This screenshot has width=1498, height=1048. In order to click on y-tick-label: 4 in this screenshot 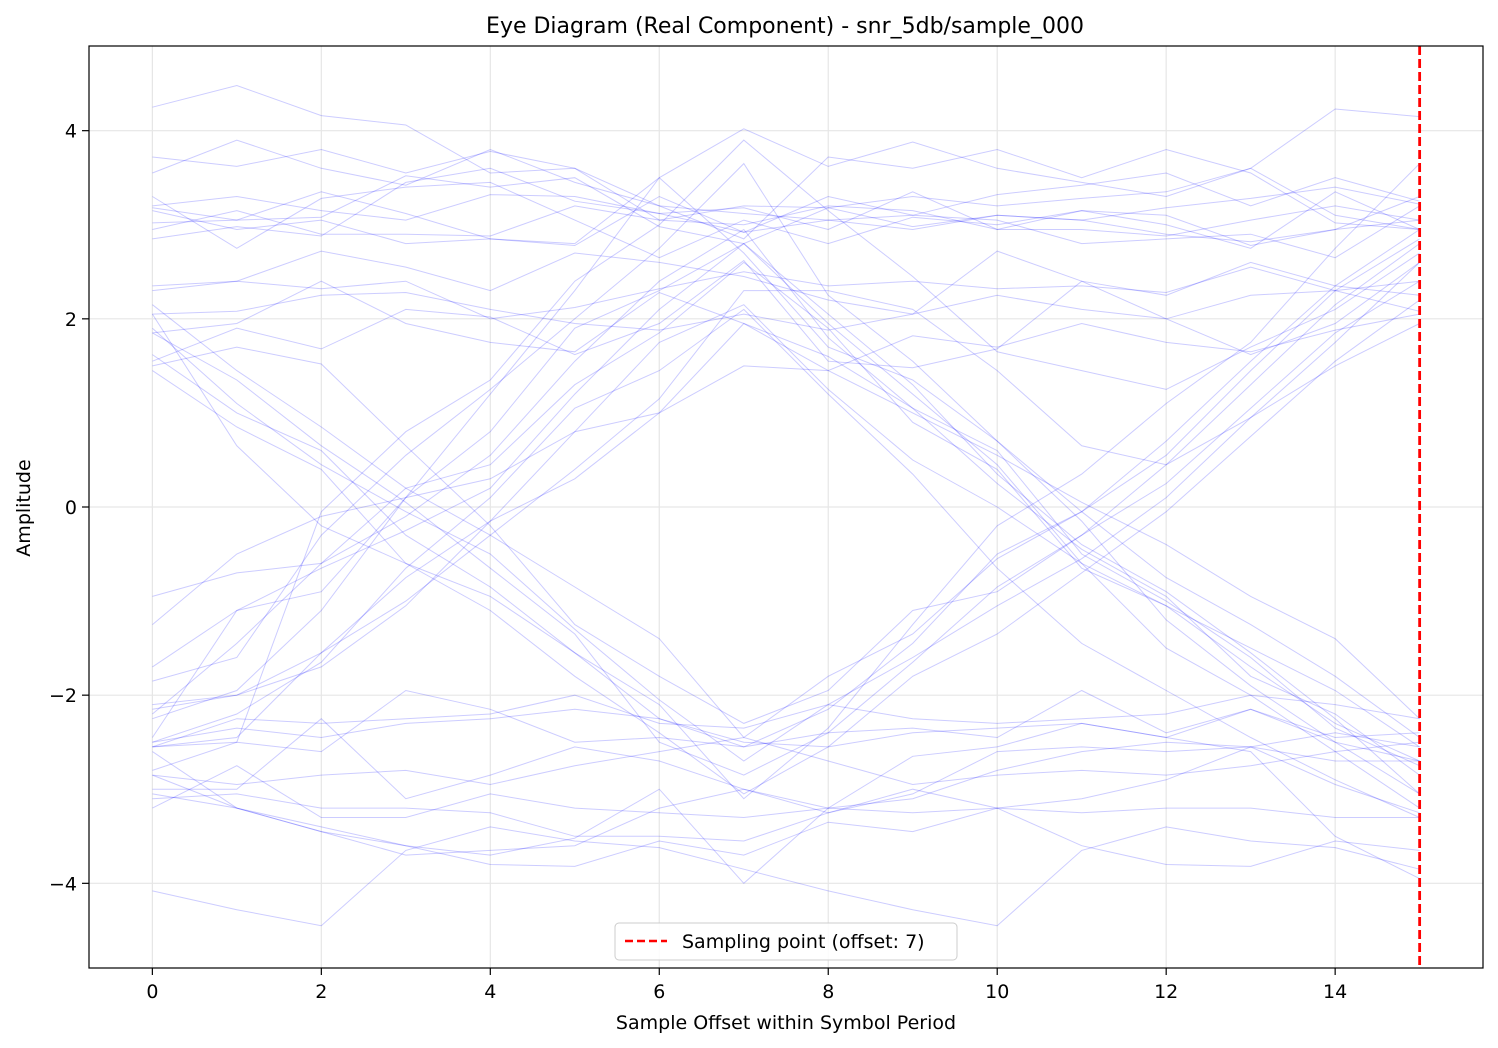, I will do `click(71, 132)`.